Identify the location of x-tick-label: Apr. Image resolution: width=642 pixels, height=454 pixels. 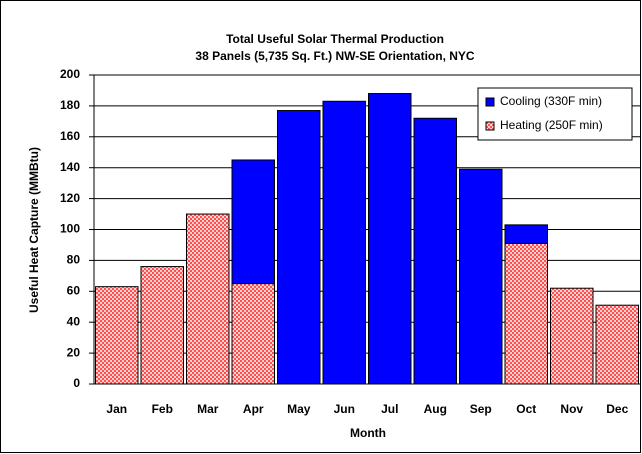
(253, 409).